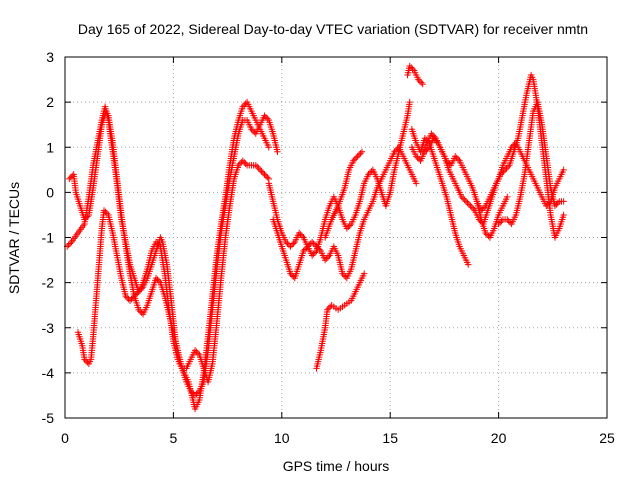 The height and width of the screenshot is (480, 640). I want to click on x-tick-label: 25, so click(607, 438).